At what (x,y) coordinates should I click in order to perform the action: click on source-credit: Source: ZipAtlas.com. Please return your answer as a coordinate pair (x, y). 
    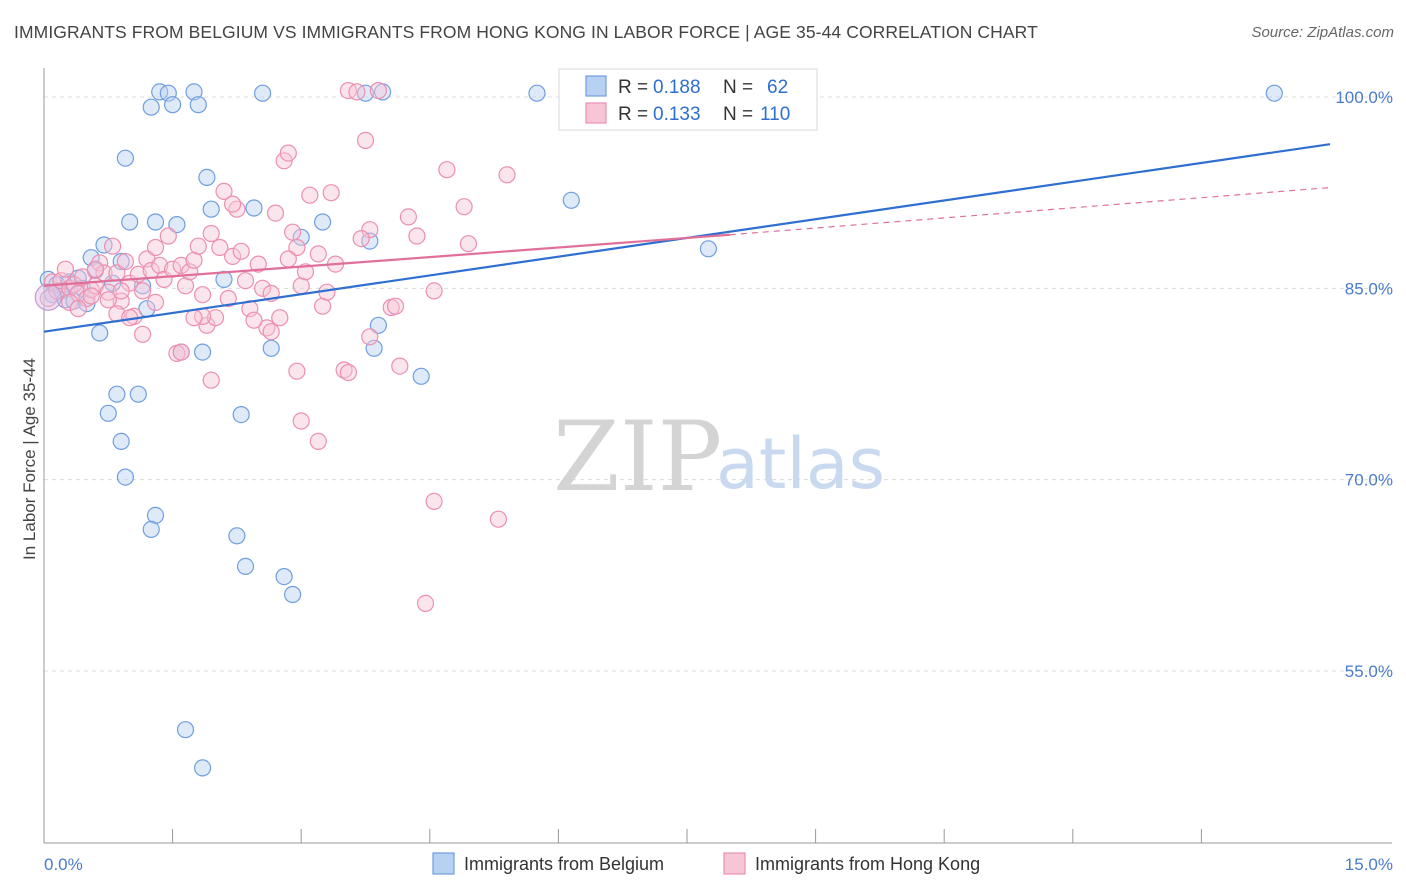
    Looking at the image, I should click on (1322, 32).